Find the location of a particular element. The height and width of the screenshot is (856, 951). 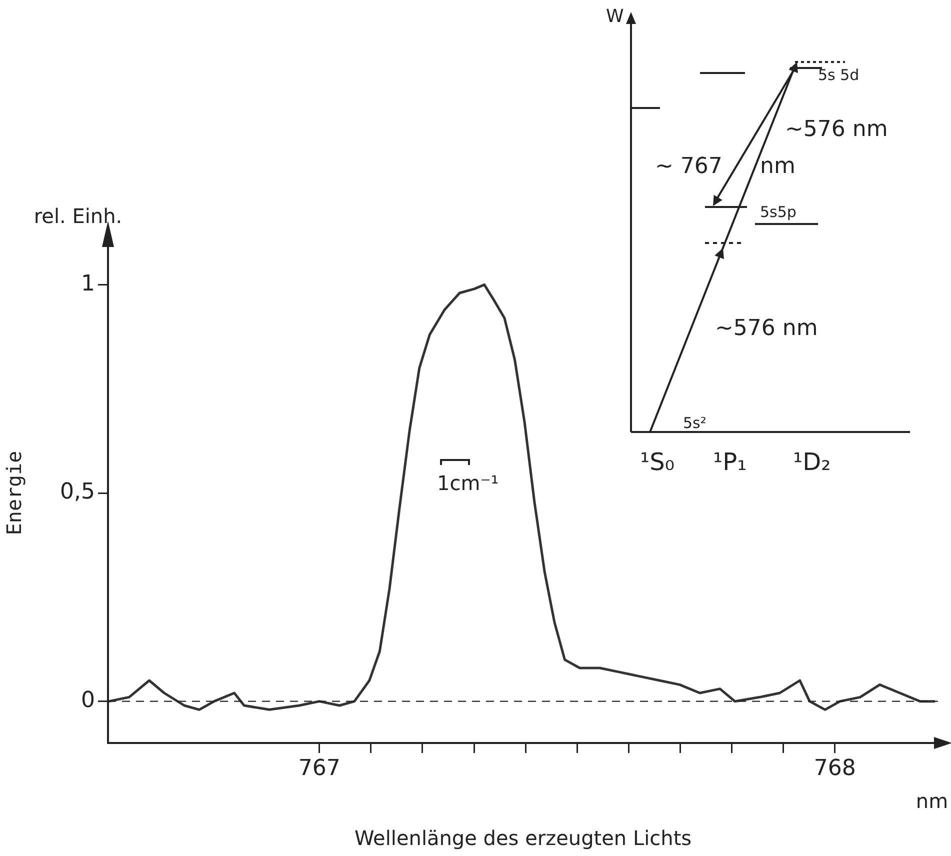

text: 5s5p is located at coordinates (778, 212).